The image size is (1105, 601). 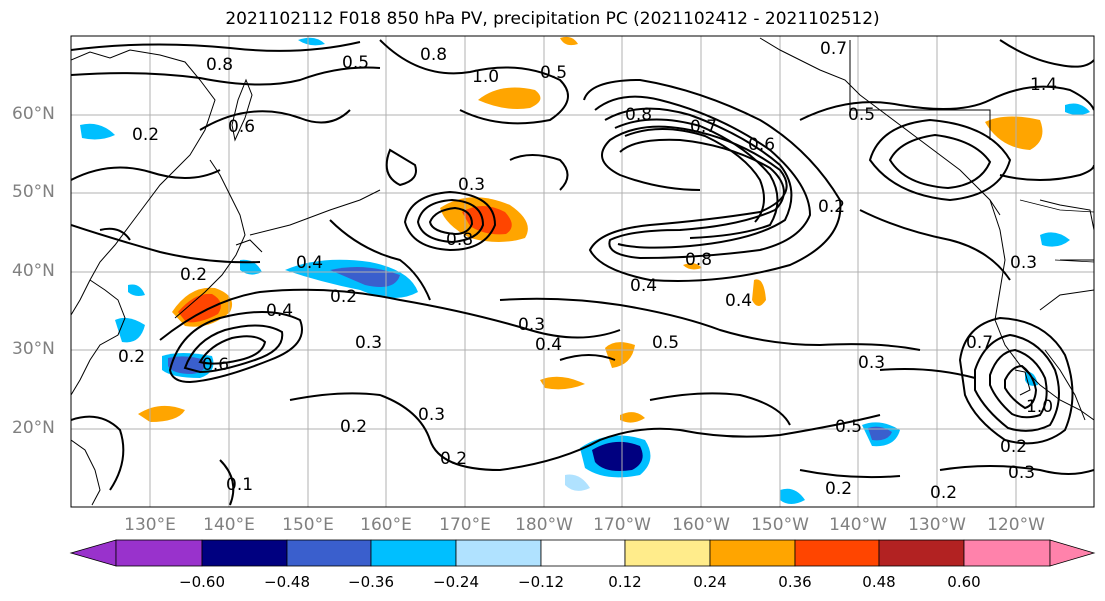 I want to click on colorbar, so click(x=582, y=553).